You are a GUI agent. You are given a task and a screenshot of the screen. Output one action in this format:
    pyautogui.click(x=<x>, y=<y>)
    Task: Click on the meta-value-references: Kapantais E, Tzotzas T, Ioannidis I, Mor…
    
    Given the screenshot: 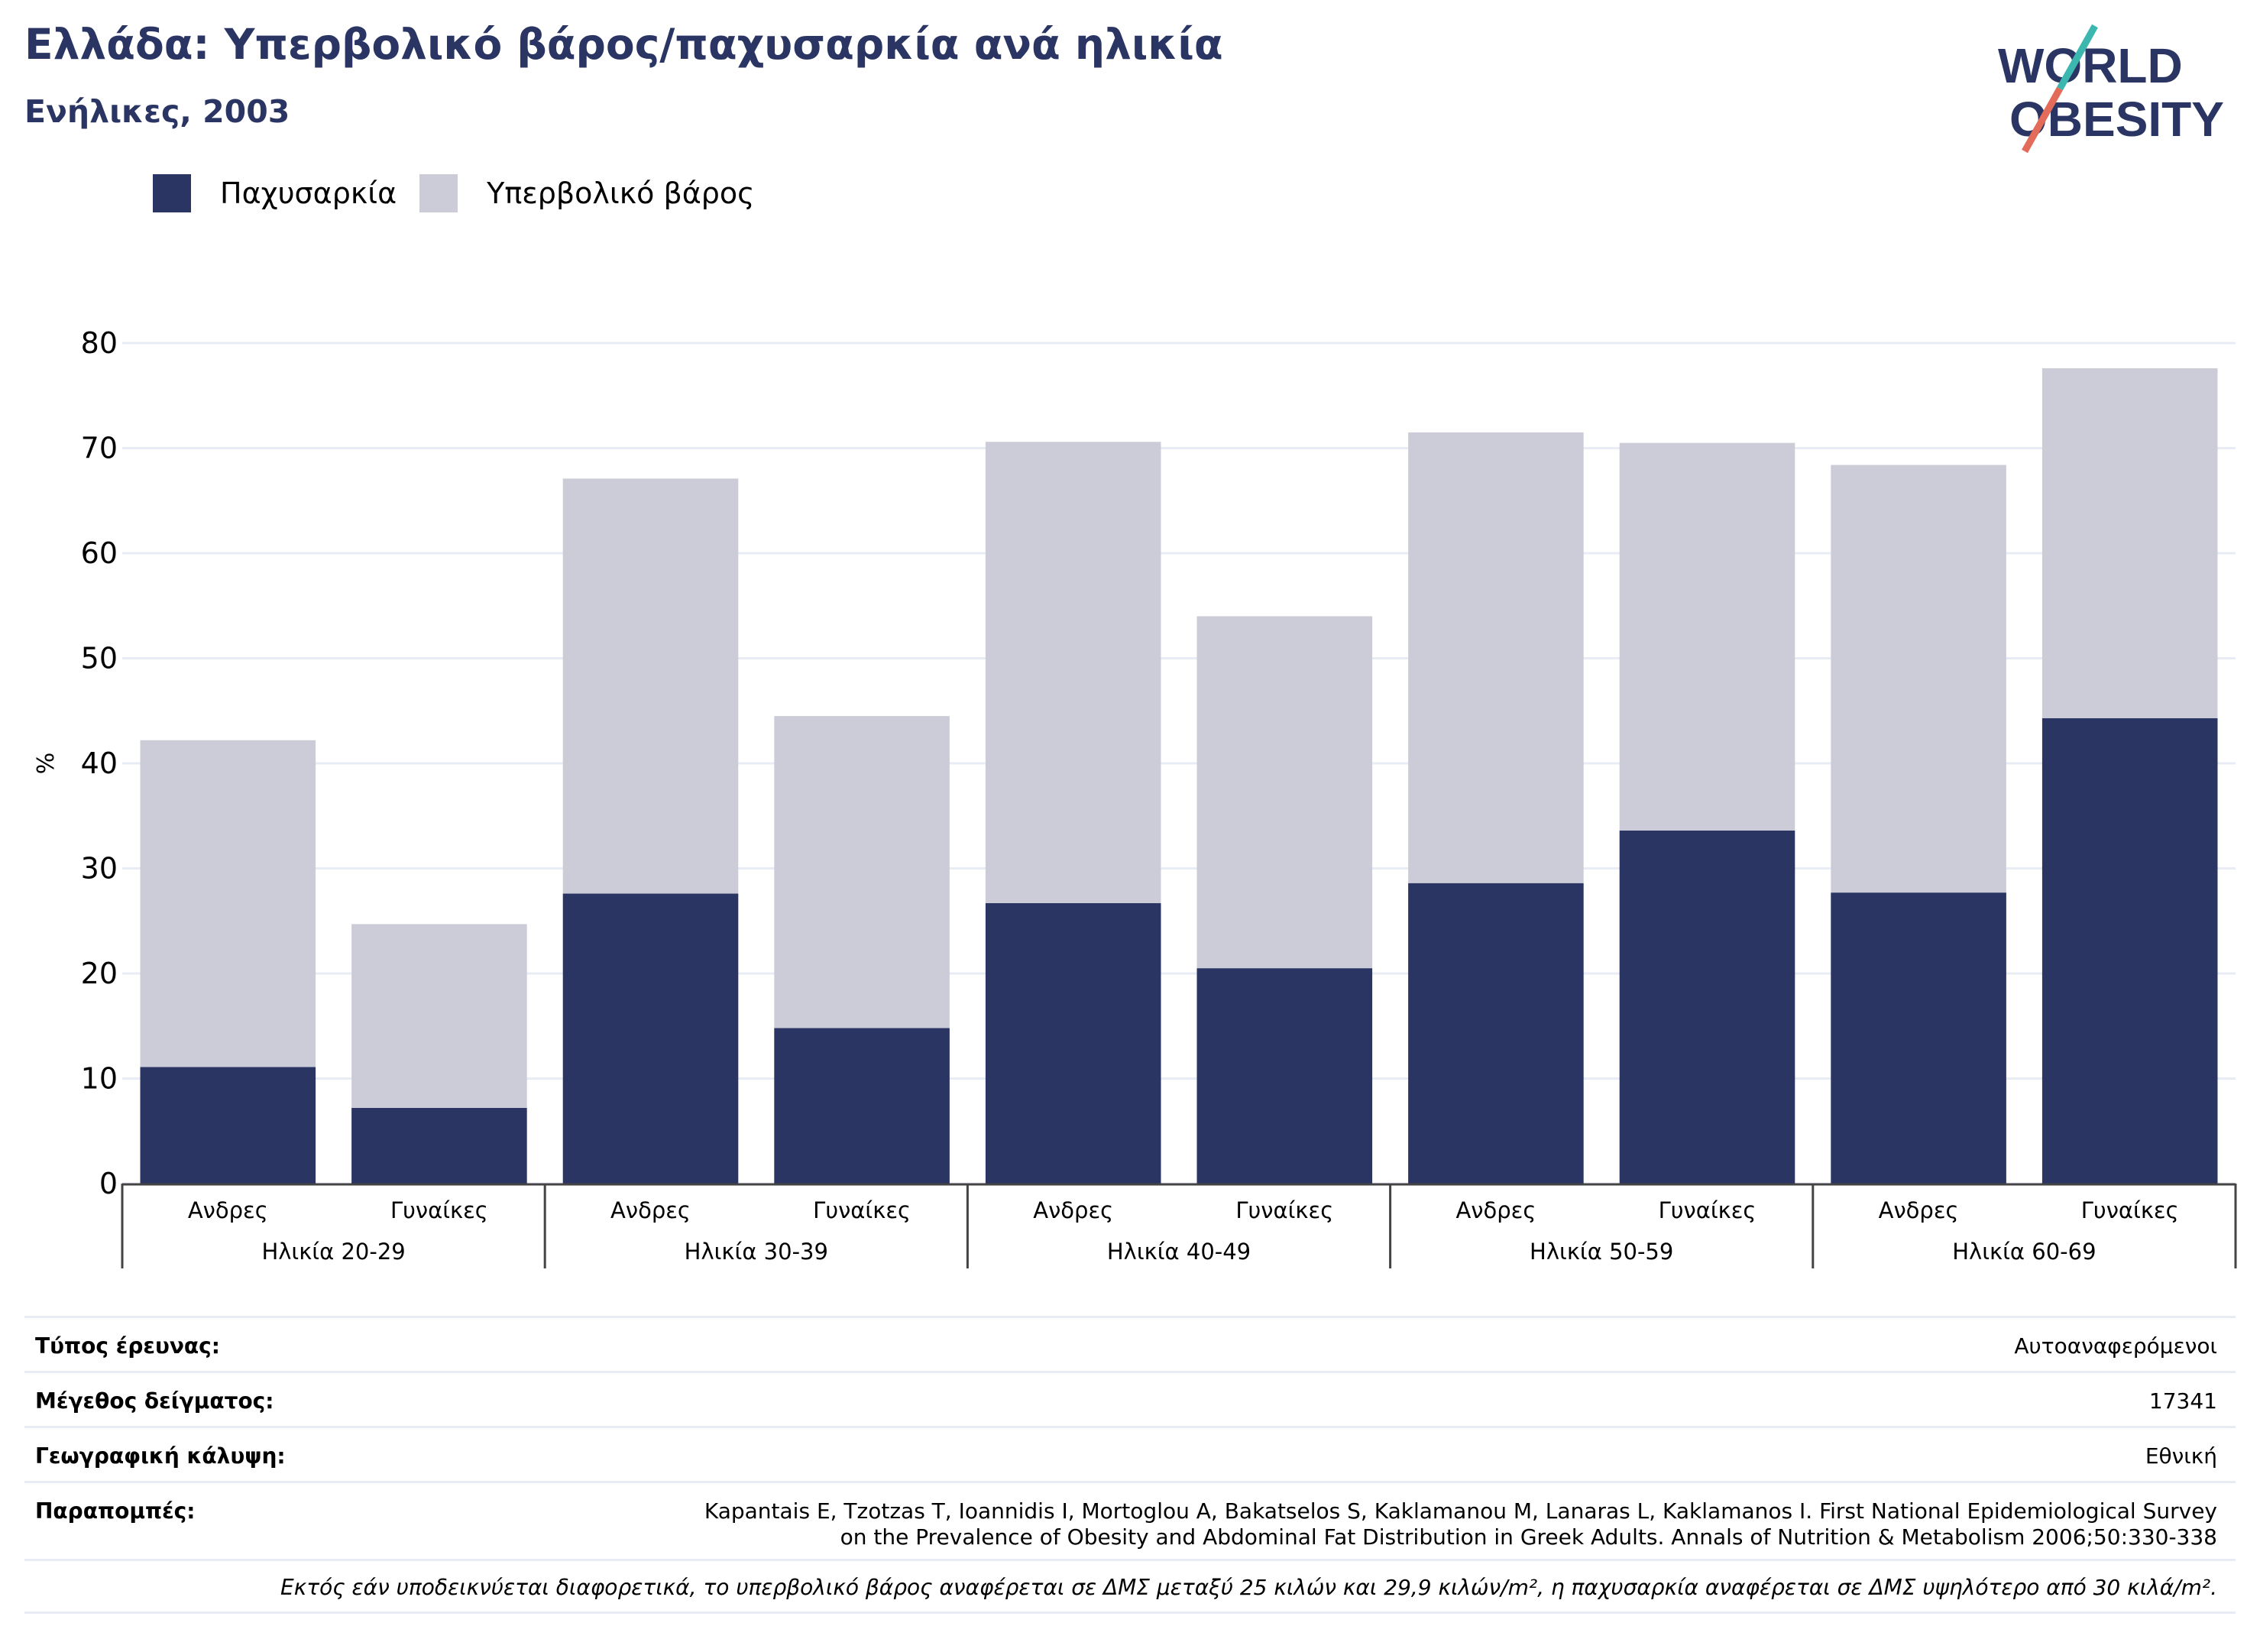 What is the action you would take?
    pyautogui.click(x=1460, y=1516)
    